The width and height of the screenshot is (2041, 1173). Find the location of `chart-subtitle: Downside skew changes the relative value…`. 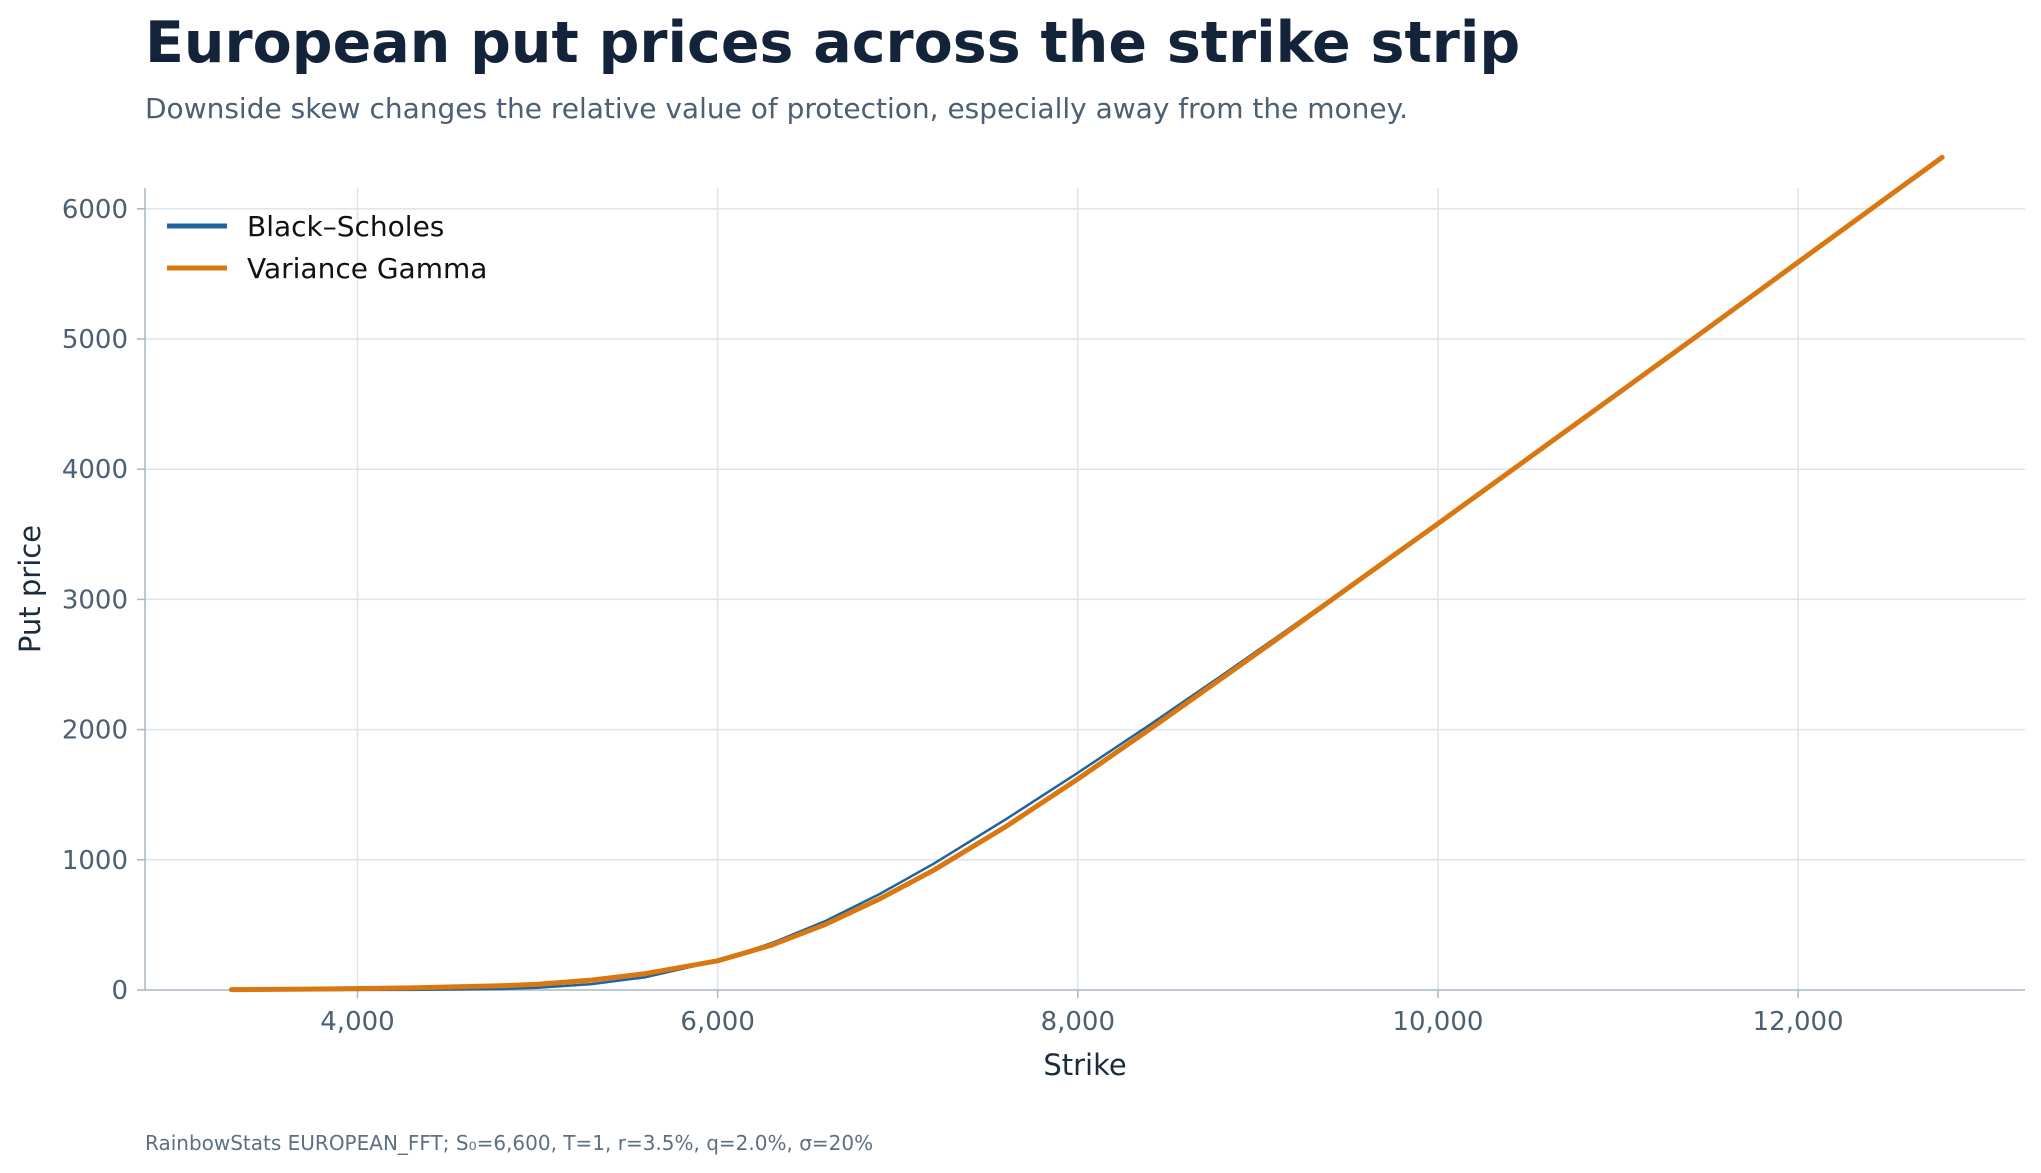

chart-subtitle: Downside skew changes the relative value… is located at coordinates (777, 108).